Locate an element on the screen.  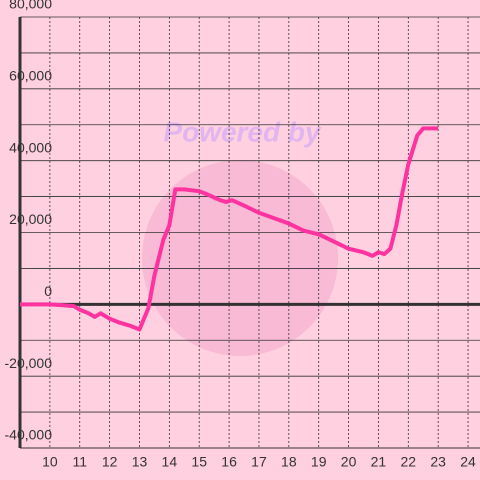
x-tick-label: 17 is located at coordinates (259, 462).